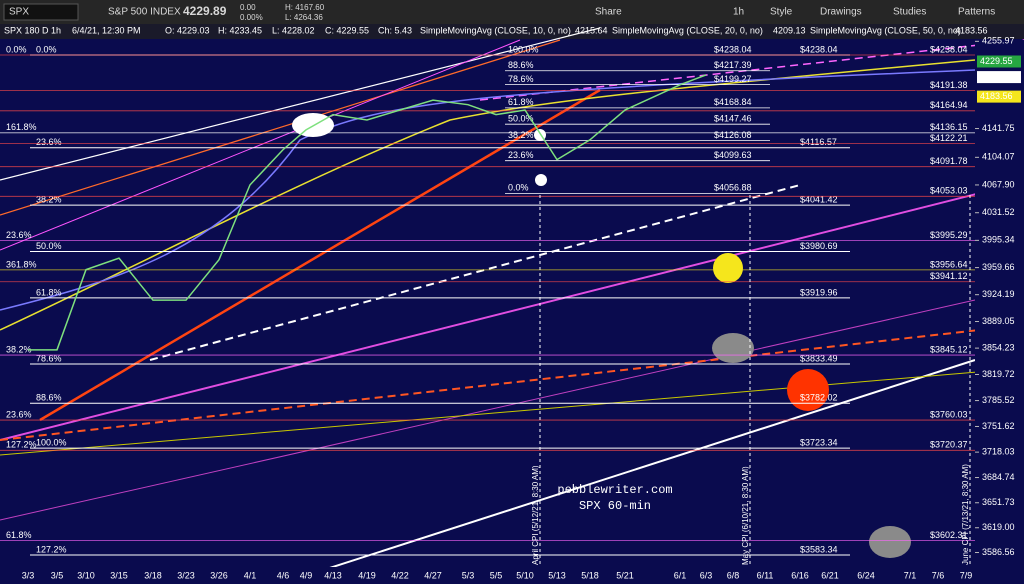  What do you see at coordinates (144, 12) in the screenshot?
I see `instrument-name: S&P 500 INDEX` at bounding box center [144, 12].